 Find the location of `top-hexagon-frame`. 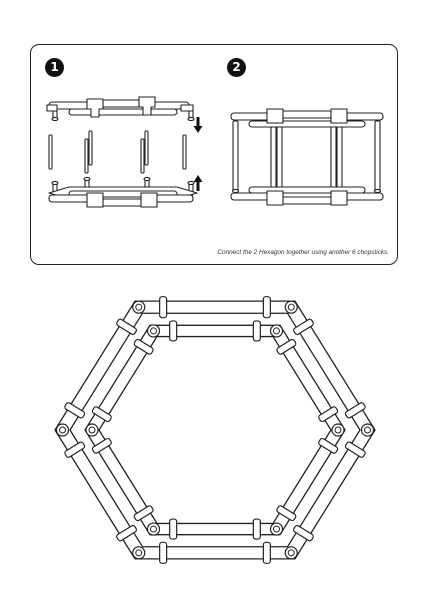

top-hexagon-frame is located at coordinates (120, 109).